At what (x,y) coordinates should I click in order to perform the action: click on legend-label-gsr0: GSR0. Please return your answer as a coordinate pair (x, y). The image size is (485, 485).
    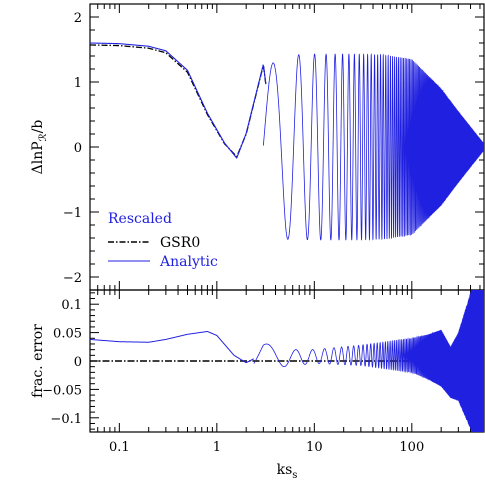
    Looking at the image, I should click on (180, 243).